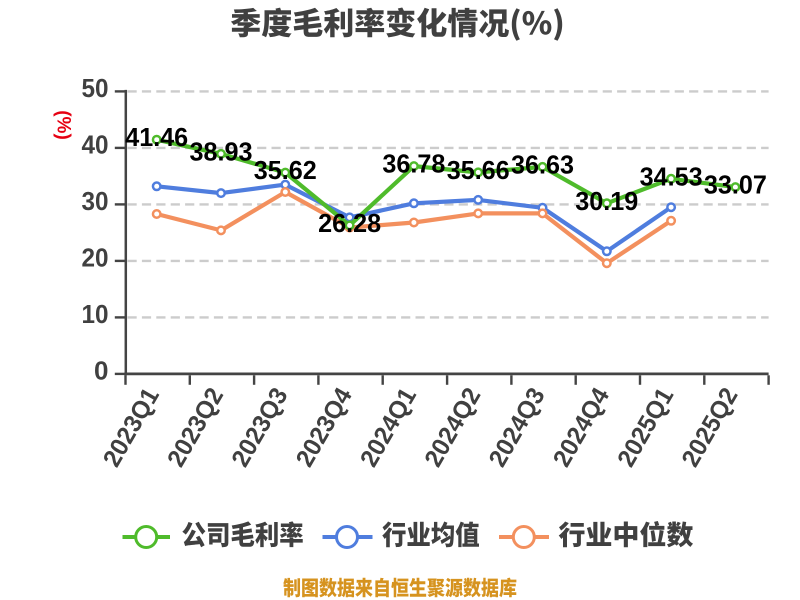 Image resolution: width=800 pixels, height=600 pixels. Describe the element at coordinates (95, 144) in the screenshot. I see `svg-text: 40` at that location.